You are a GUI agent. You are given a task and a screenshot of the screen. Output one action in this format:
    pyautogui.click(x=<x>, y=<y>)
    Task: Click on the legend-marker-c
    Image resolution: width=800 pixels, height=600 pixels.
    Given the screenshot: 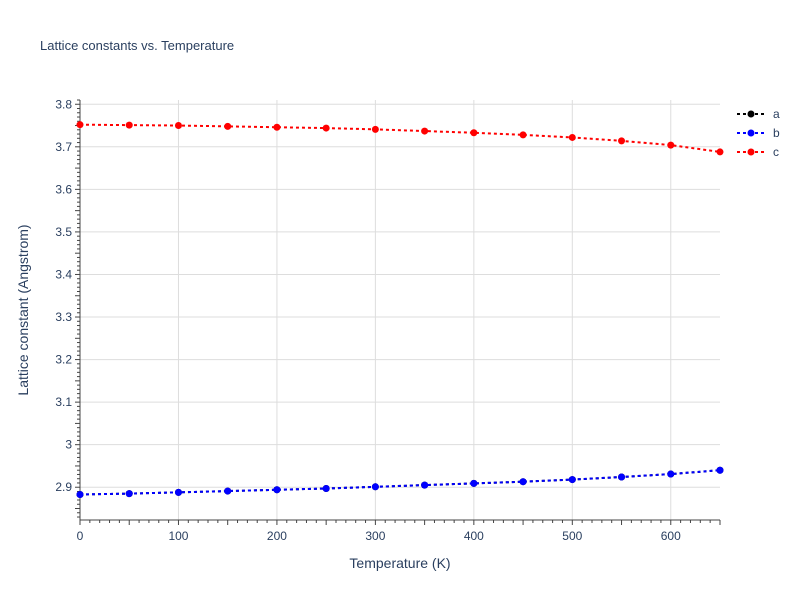 What is the action you would take?
    pyautogui.click(x=751, y=152)
    